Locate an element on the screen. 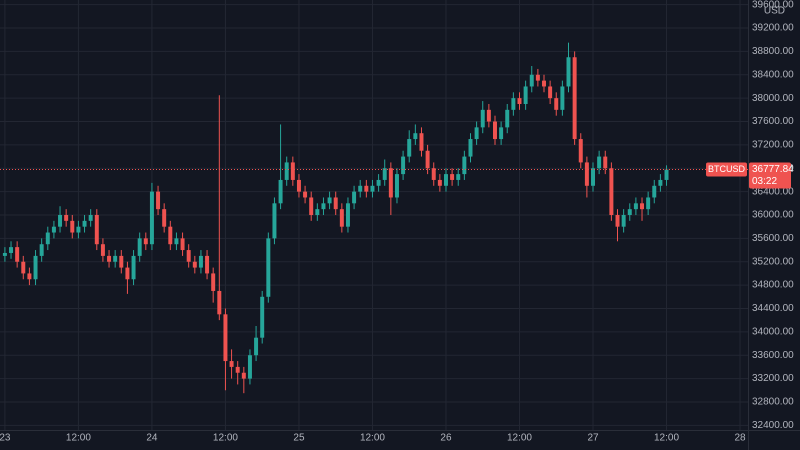  symbol-label: BTCUSD is located at coordinates (727, 169).